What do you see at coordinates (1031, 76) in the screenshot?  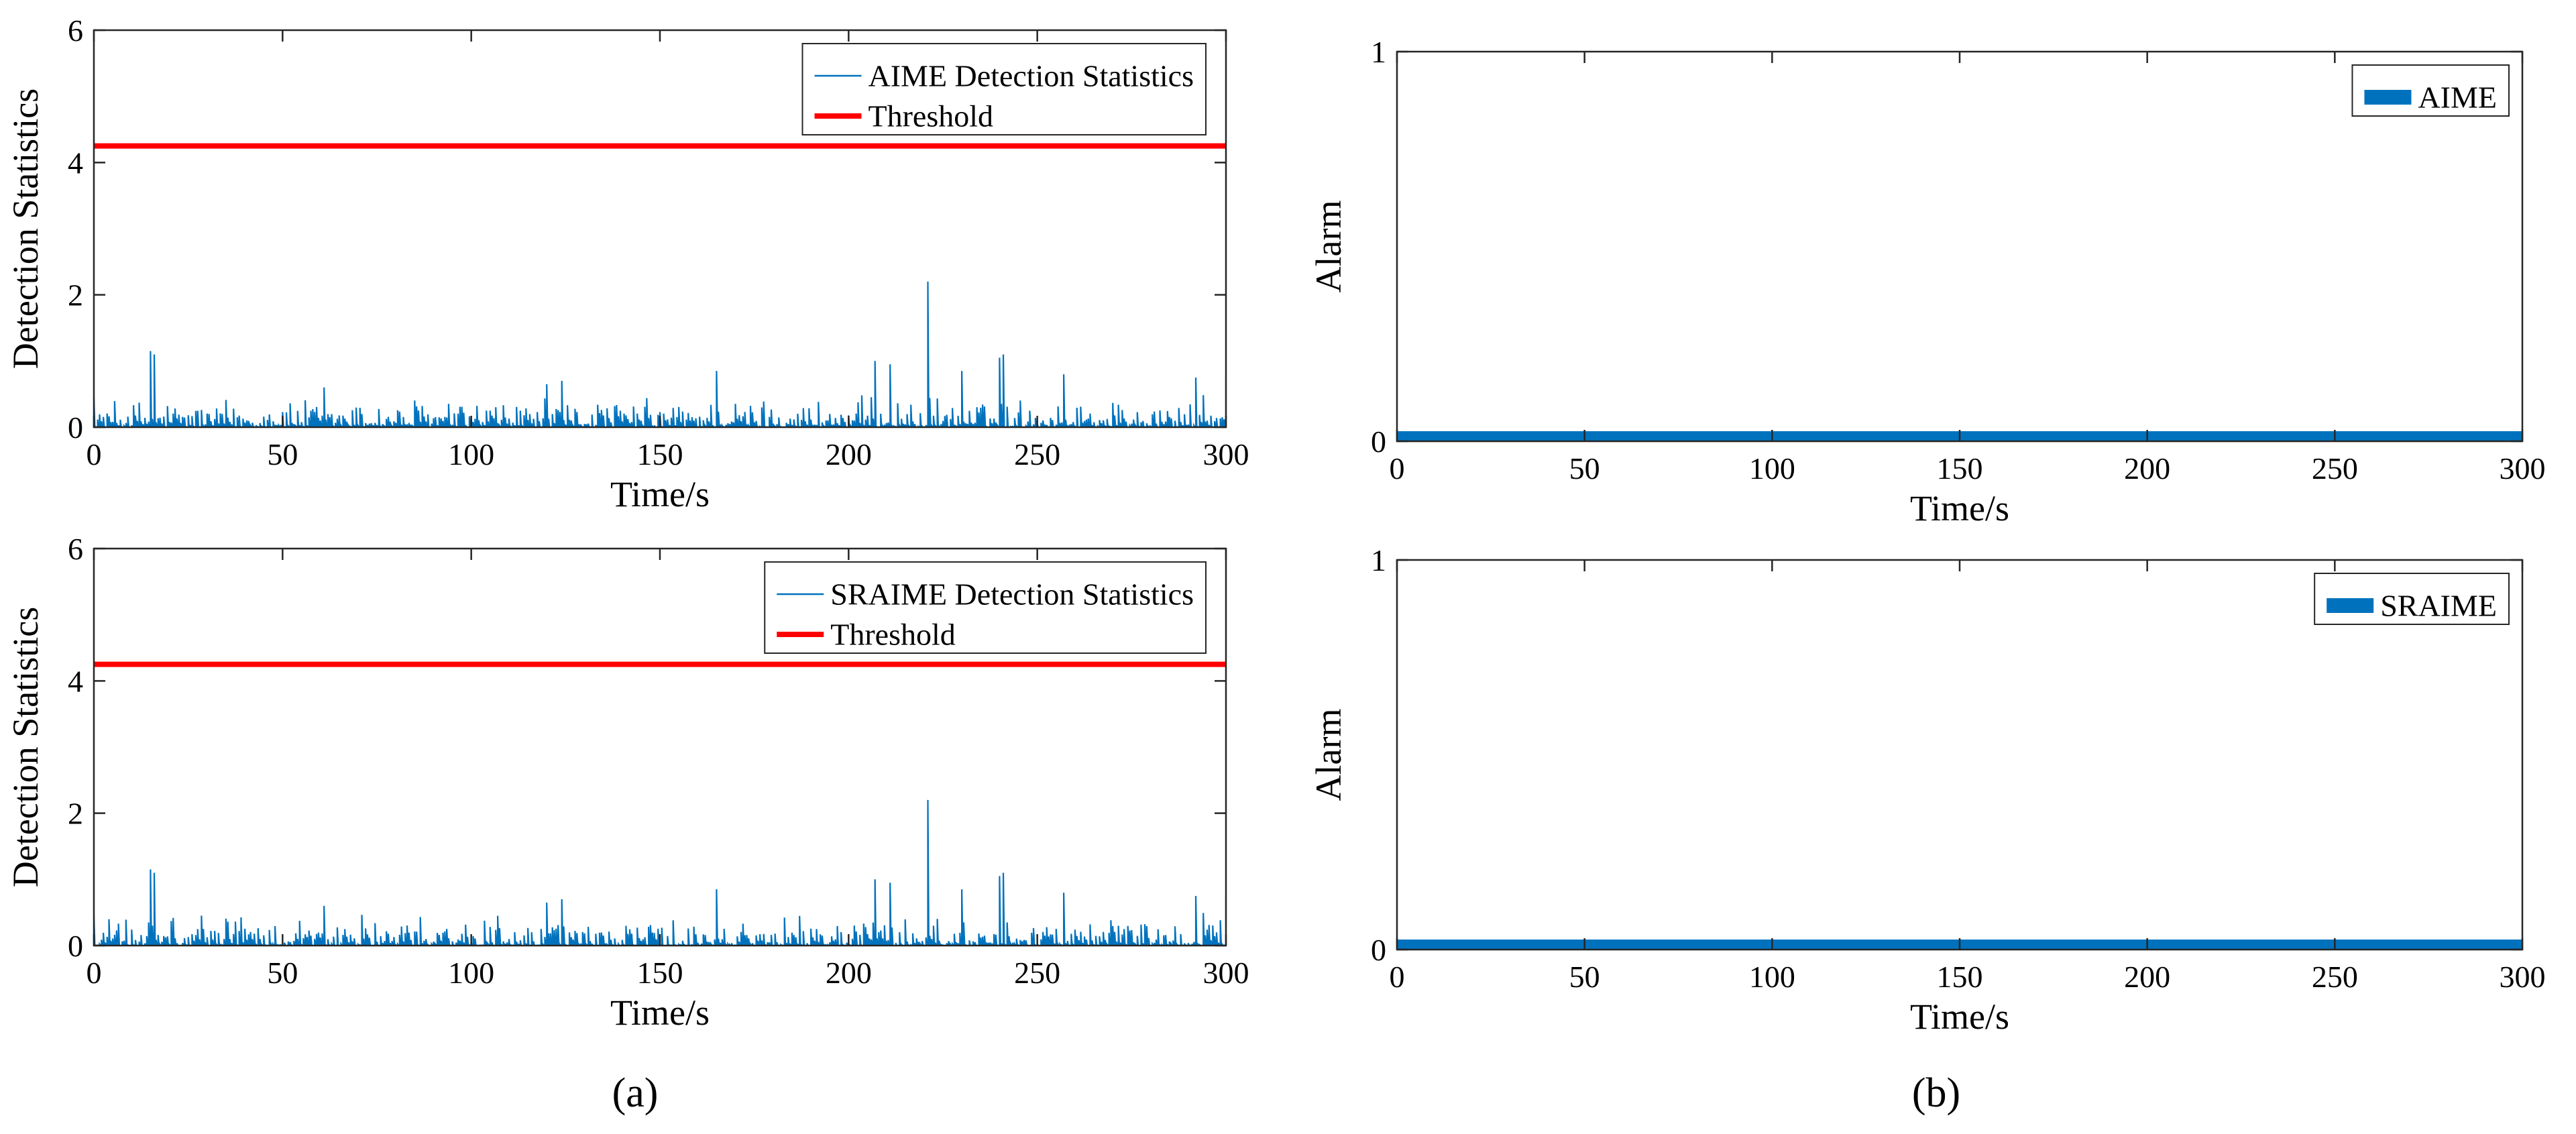 I see `legend-label: AIME Detection Statistics` at bounding box center [1031, 76].